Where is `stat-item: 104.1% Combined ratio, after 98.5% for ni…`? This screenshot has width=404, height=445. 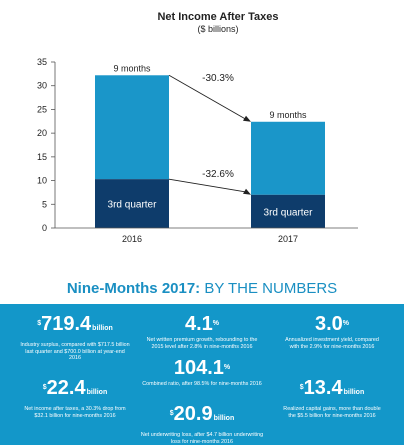 stat-item: 104.1% Combined ratio, after 98.5% for ni… is located at coordinates (202, 373).